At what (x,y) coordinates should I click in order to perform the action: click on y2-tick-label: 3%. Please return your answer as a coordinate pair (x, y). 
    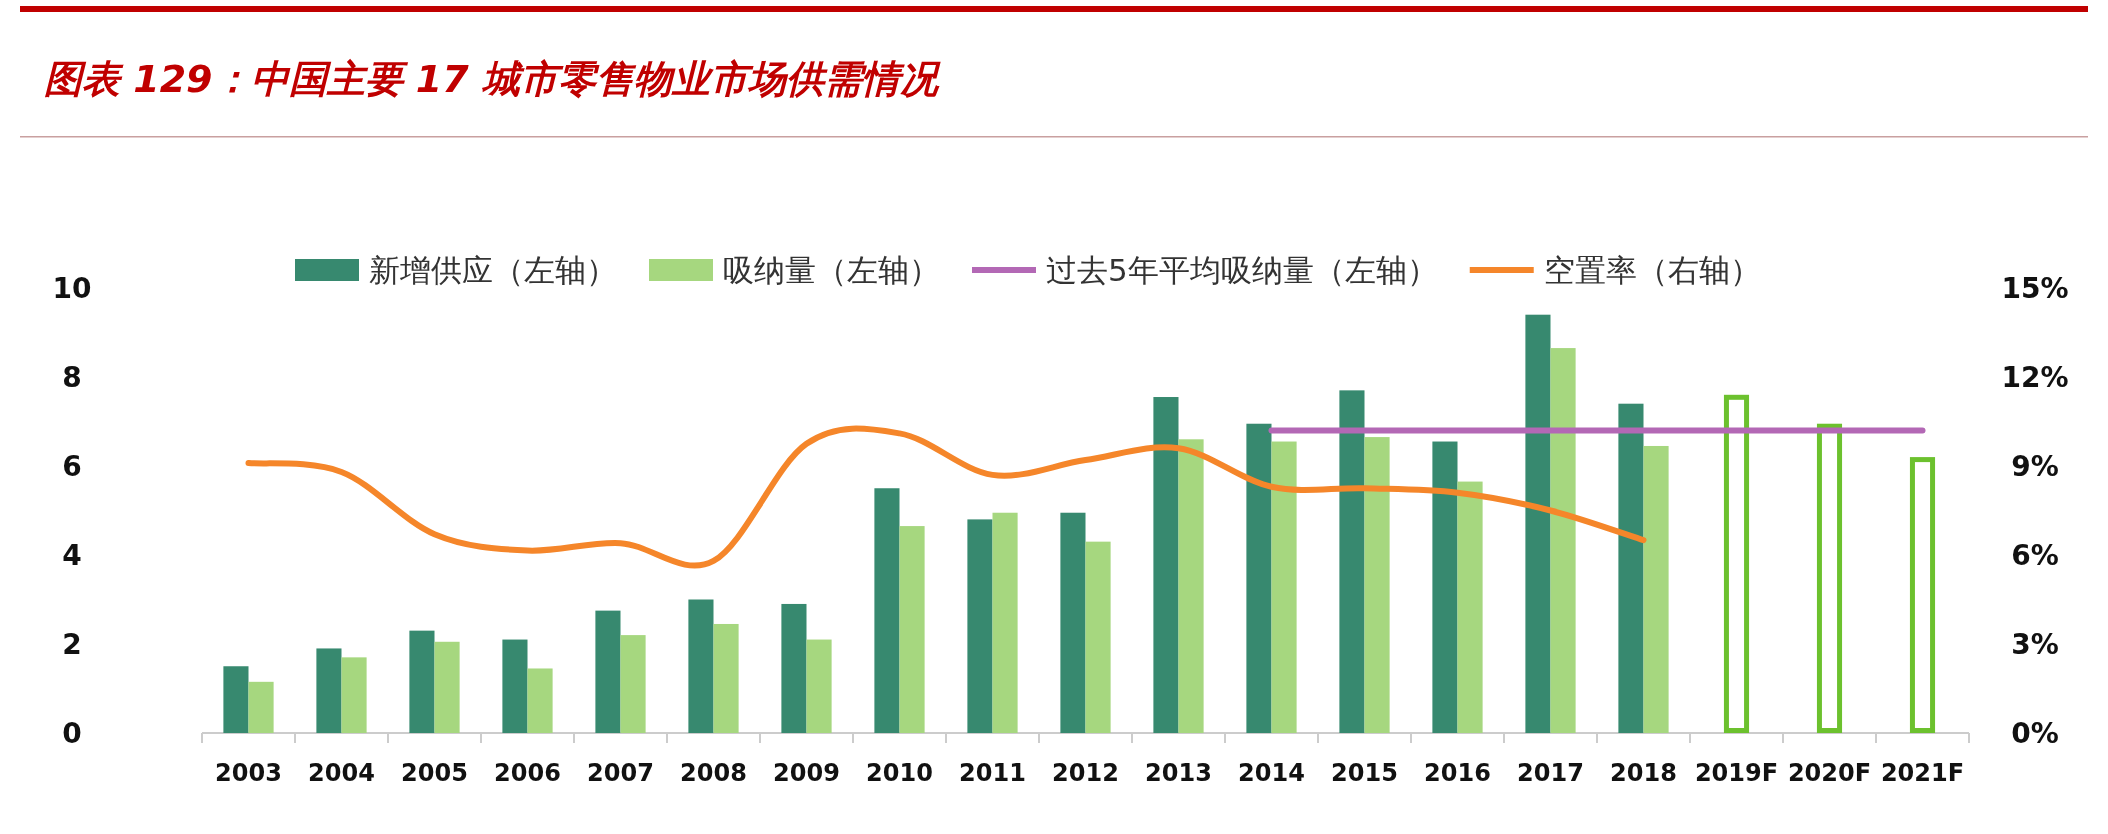
    Looking at the image, I should click on (2035, 644).